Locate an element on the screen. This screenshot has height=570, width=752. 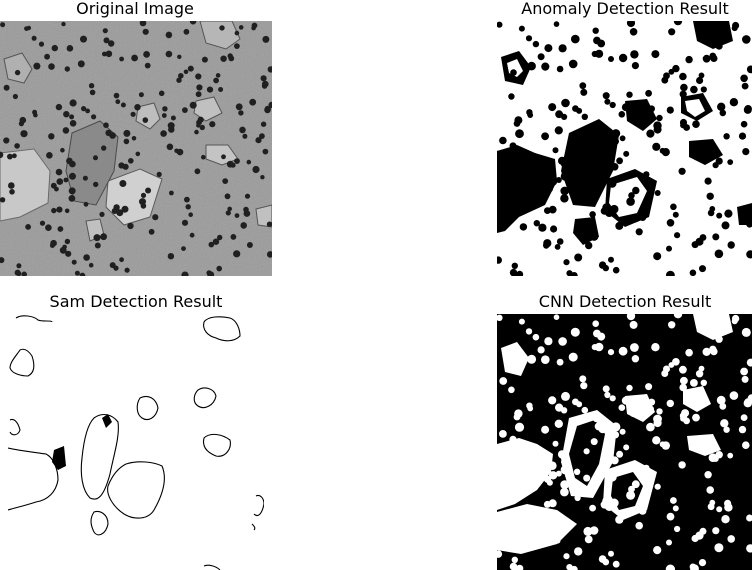
title-original: Original Image is located at coordinates (135, 9).